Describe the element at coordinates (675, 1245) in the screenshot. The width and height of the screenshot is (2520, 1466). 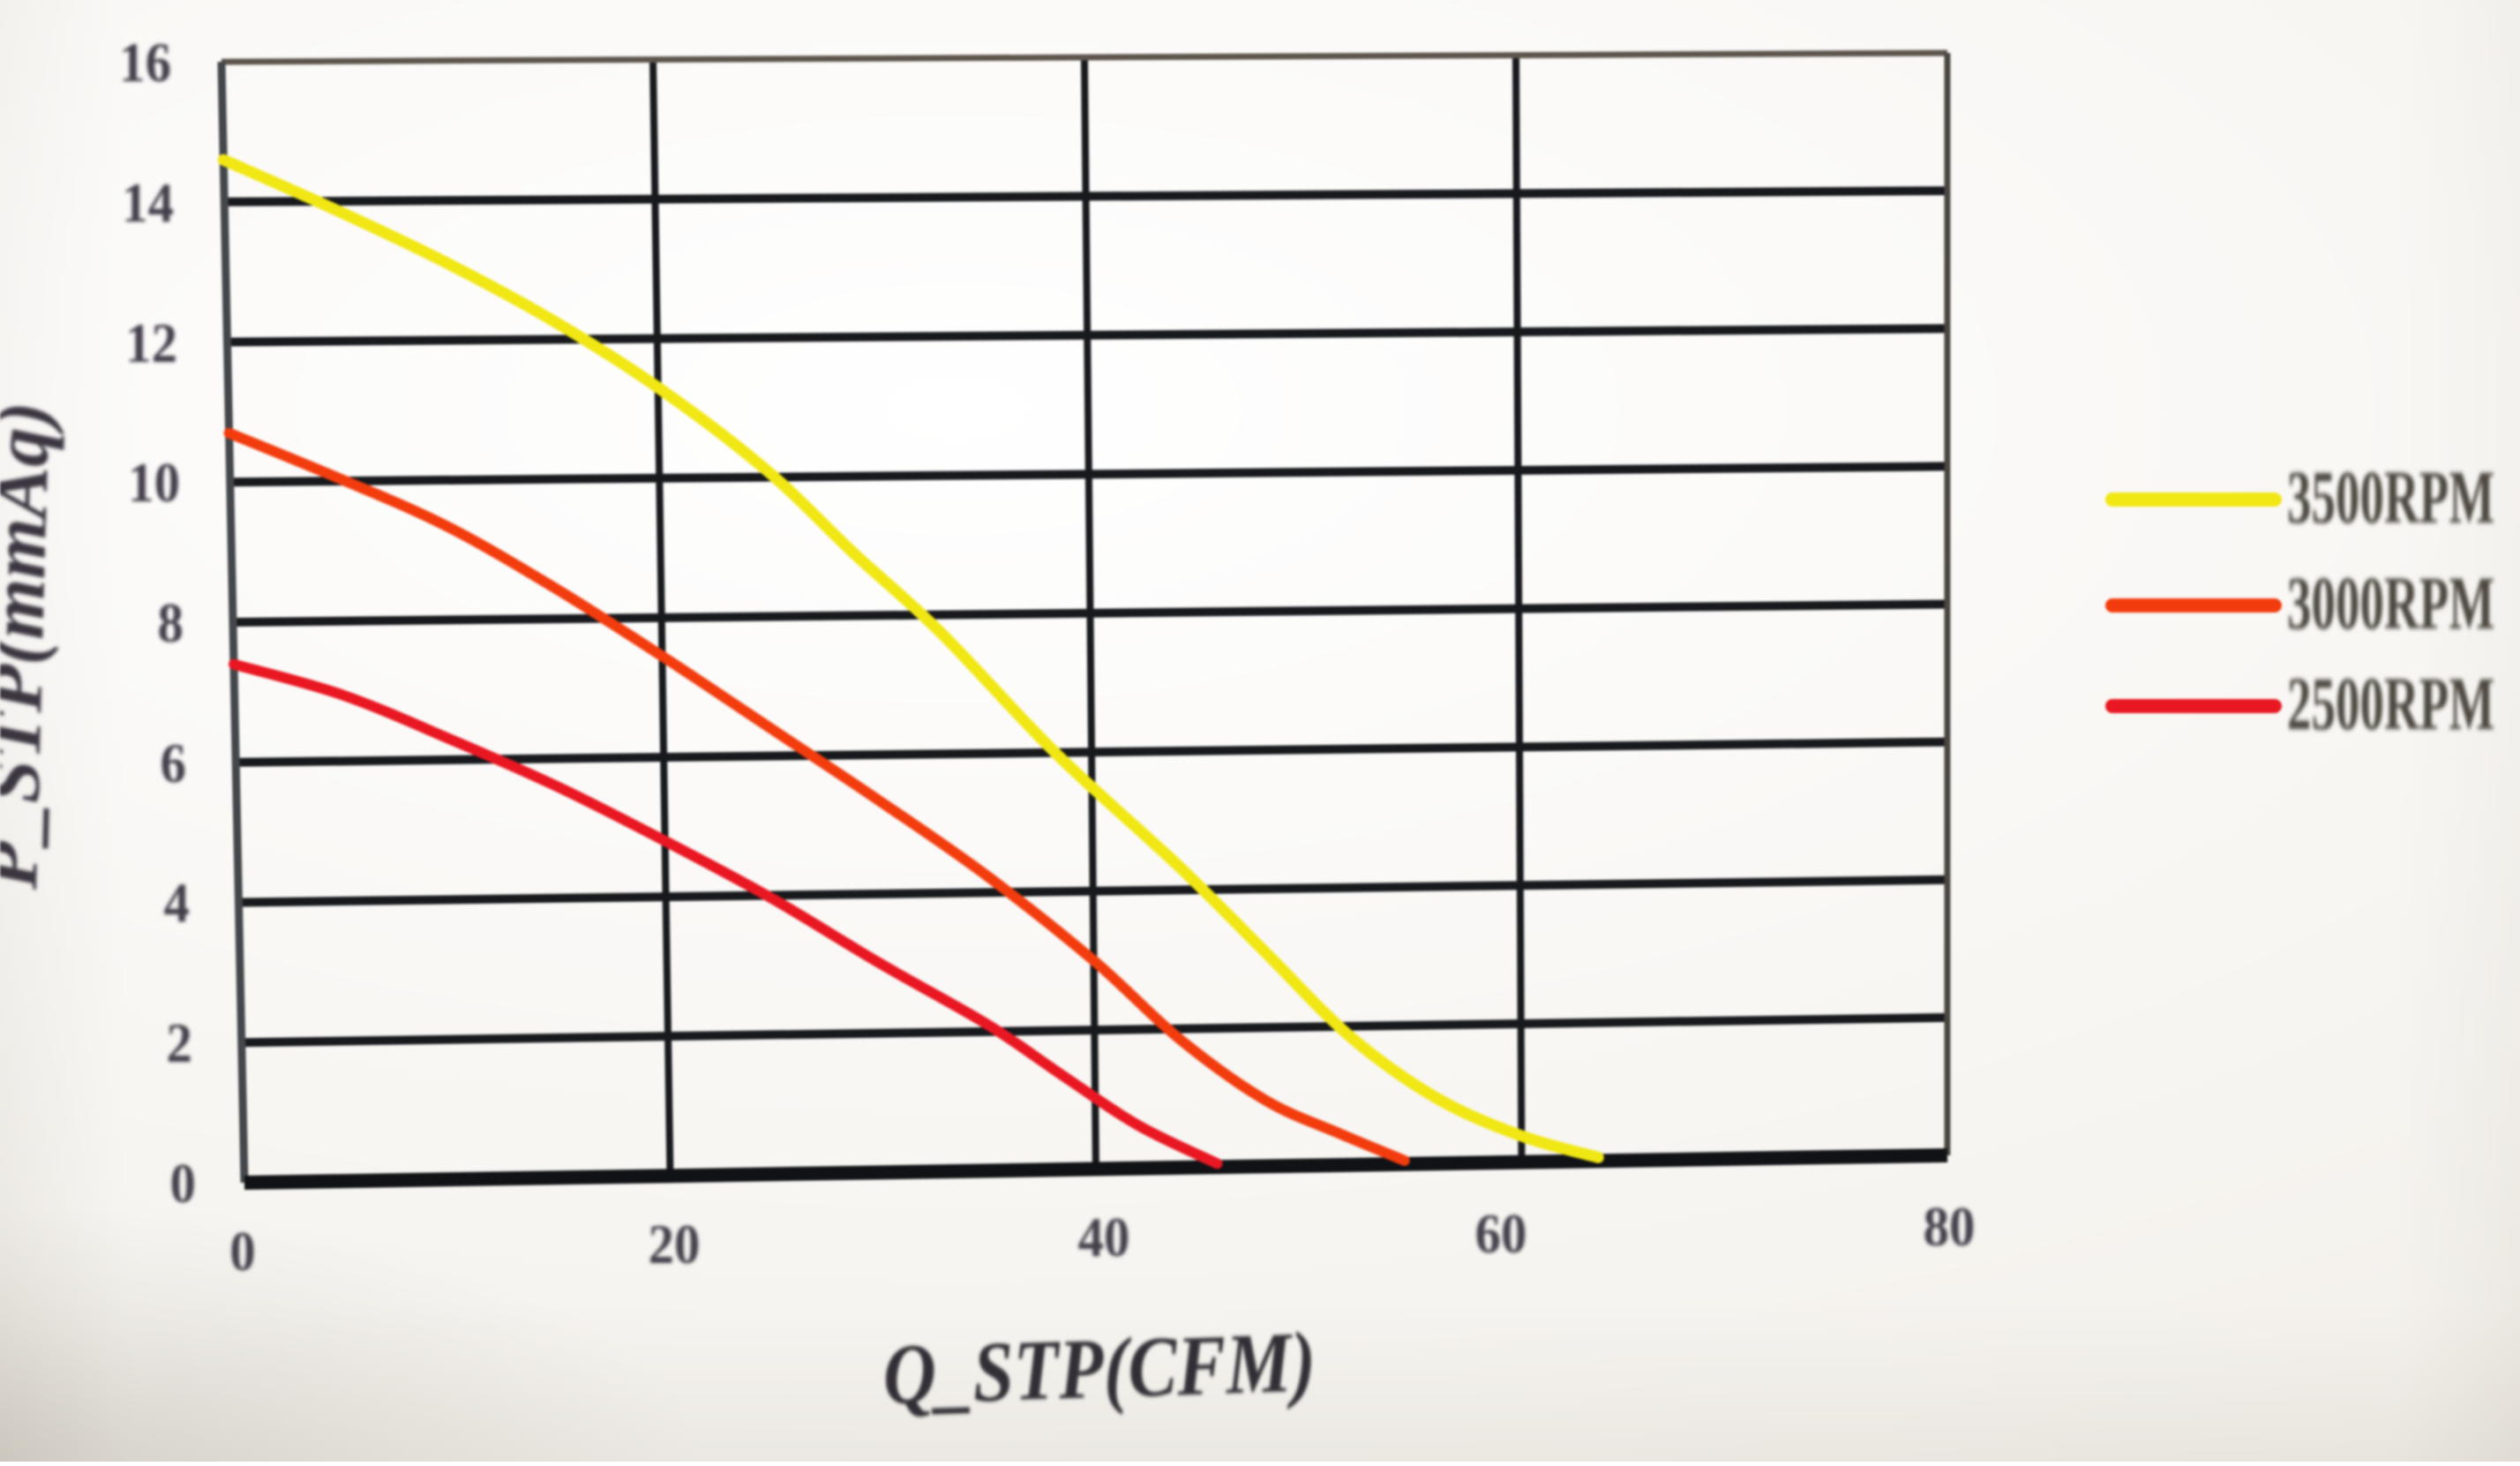
I see `svg-text: 20` at that location.